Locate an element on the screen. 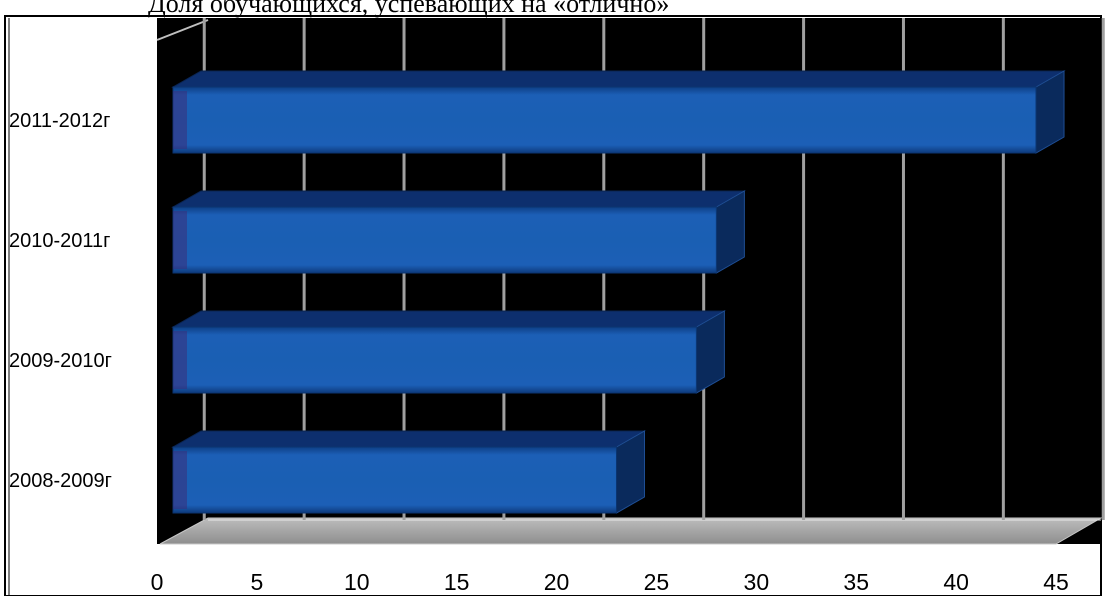 The image size is (1106, 596). category-labels: 2008-2009г 2009-2010г 2010-2011г 2011-2012г is located at coordinates (60, 301).